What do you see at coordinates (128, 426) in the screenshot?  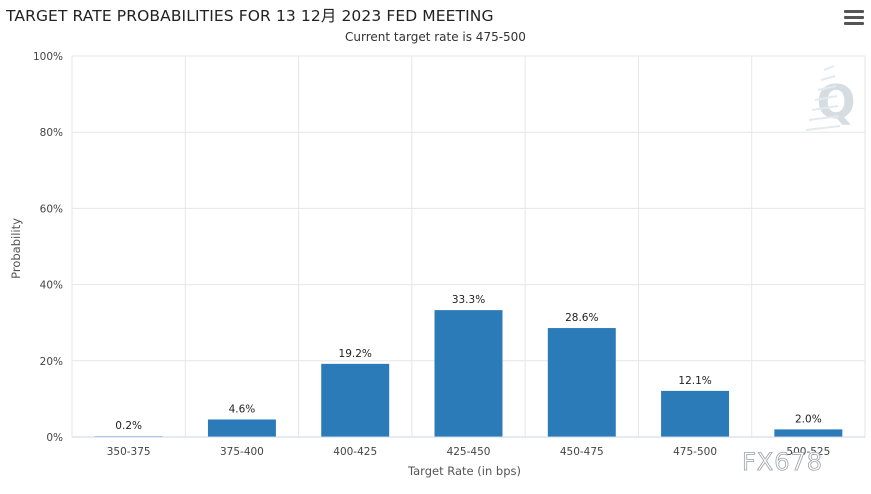 I see `data-label: 0.2%` at bounding box center [128, 426].